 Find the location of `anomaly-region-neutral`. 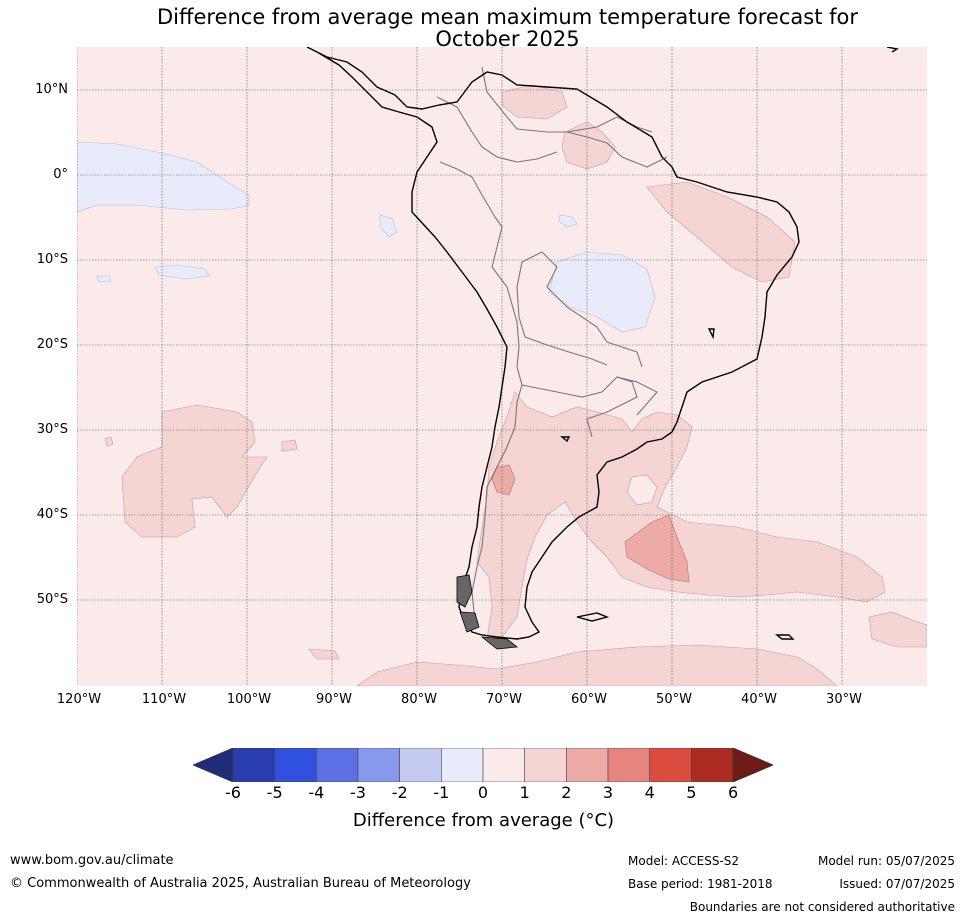

anomaly-region-neutral is located at coordinates (642, 490).